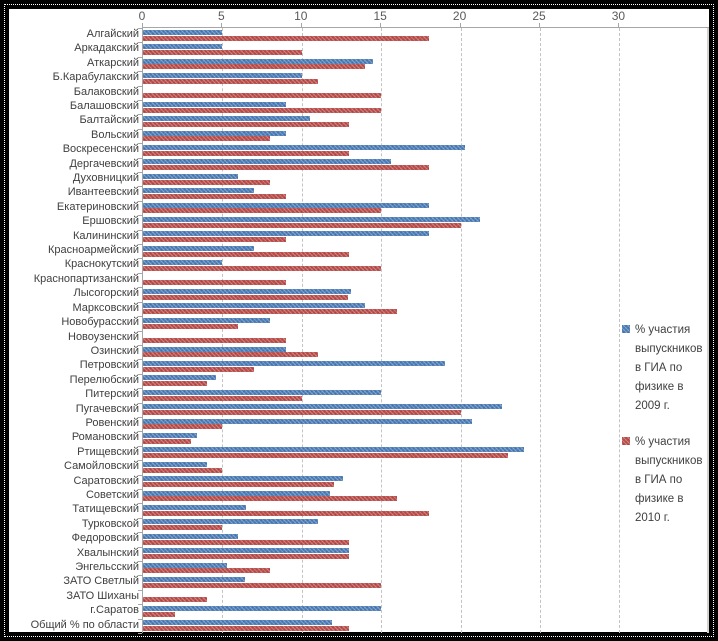 The width and height of the screenshot is (718, 641). Describe the element at coordinates (114, 610) in the screenshot. I see `category-label: г.Саратов` at that location.